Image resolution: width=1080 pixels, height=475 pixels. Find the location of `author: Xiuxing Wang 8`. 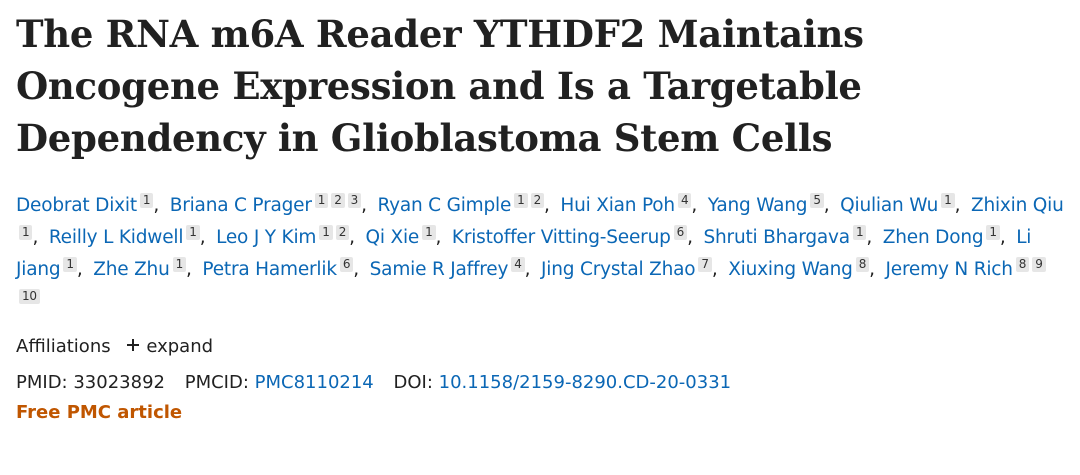

author: Xiuxing Wang 8 is located at coordinates (804, 268).